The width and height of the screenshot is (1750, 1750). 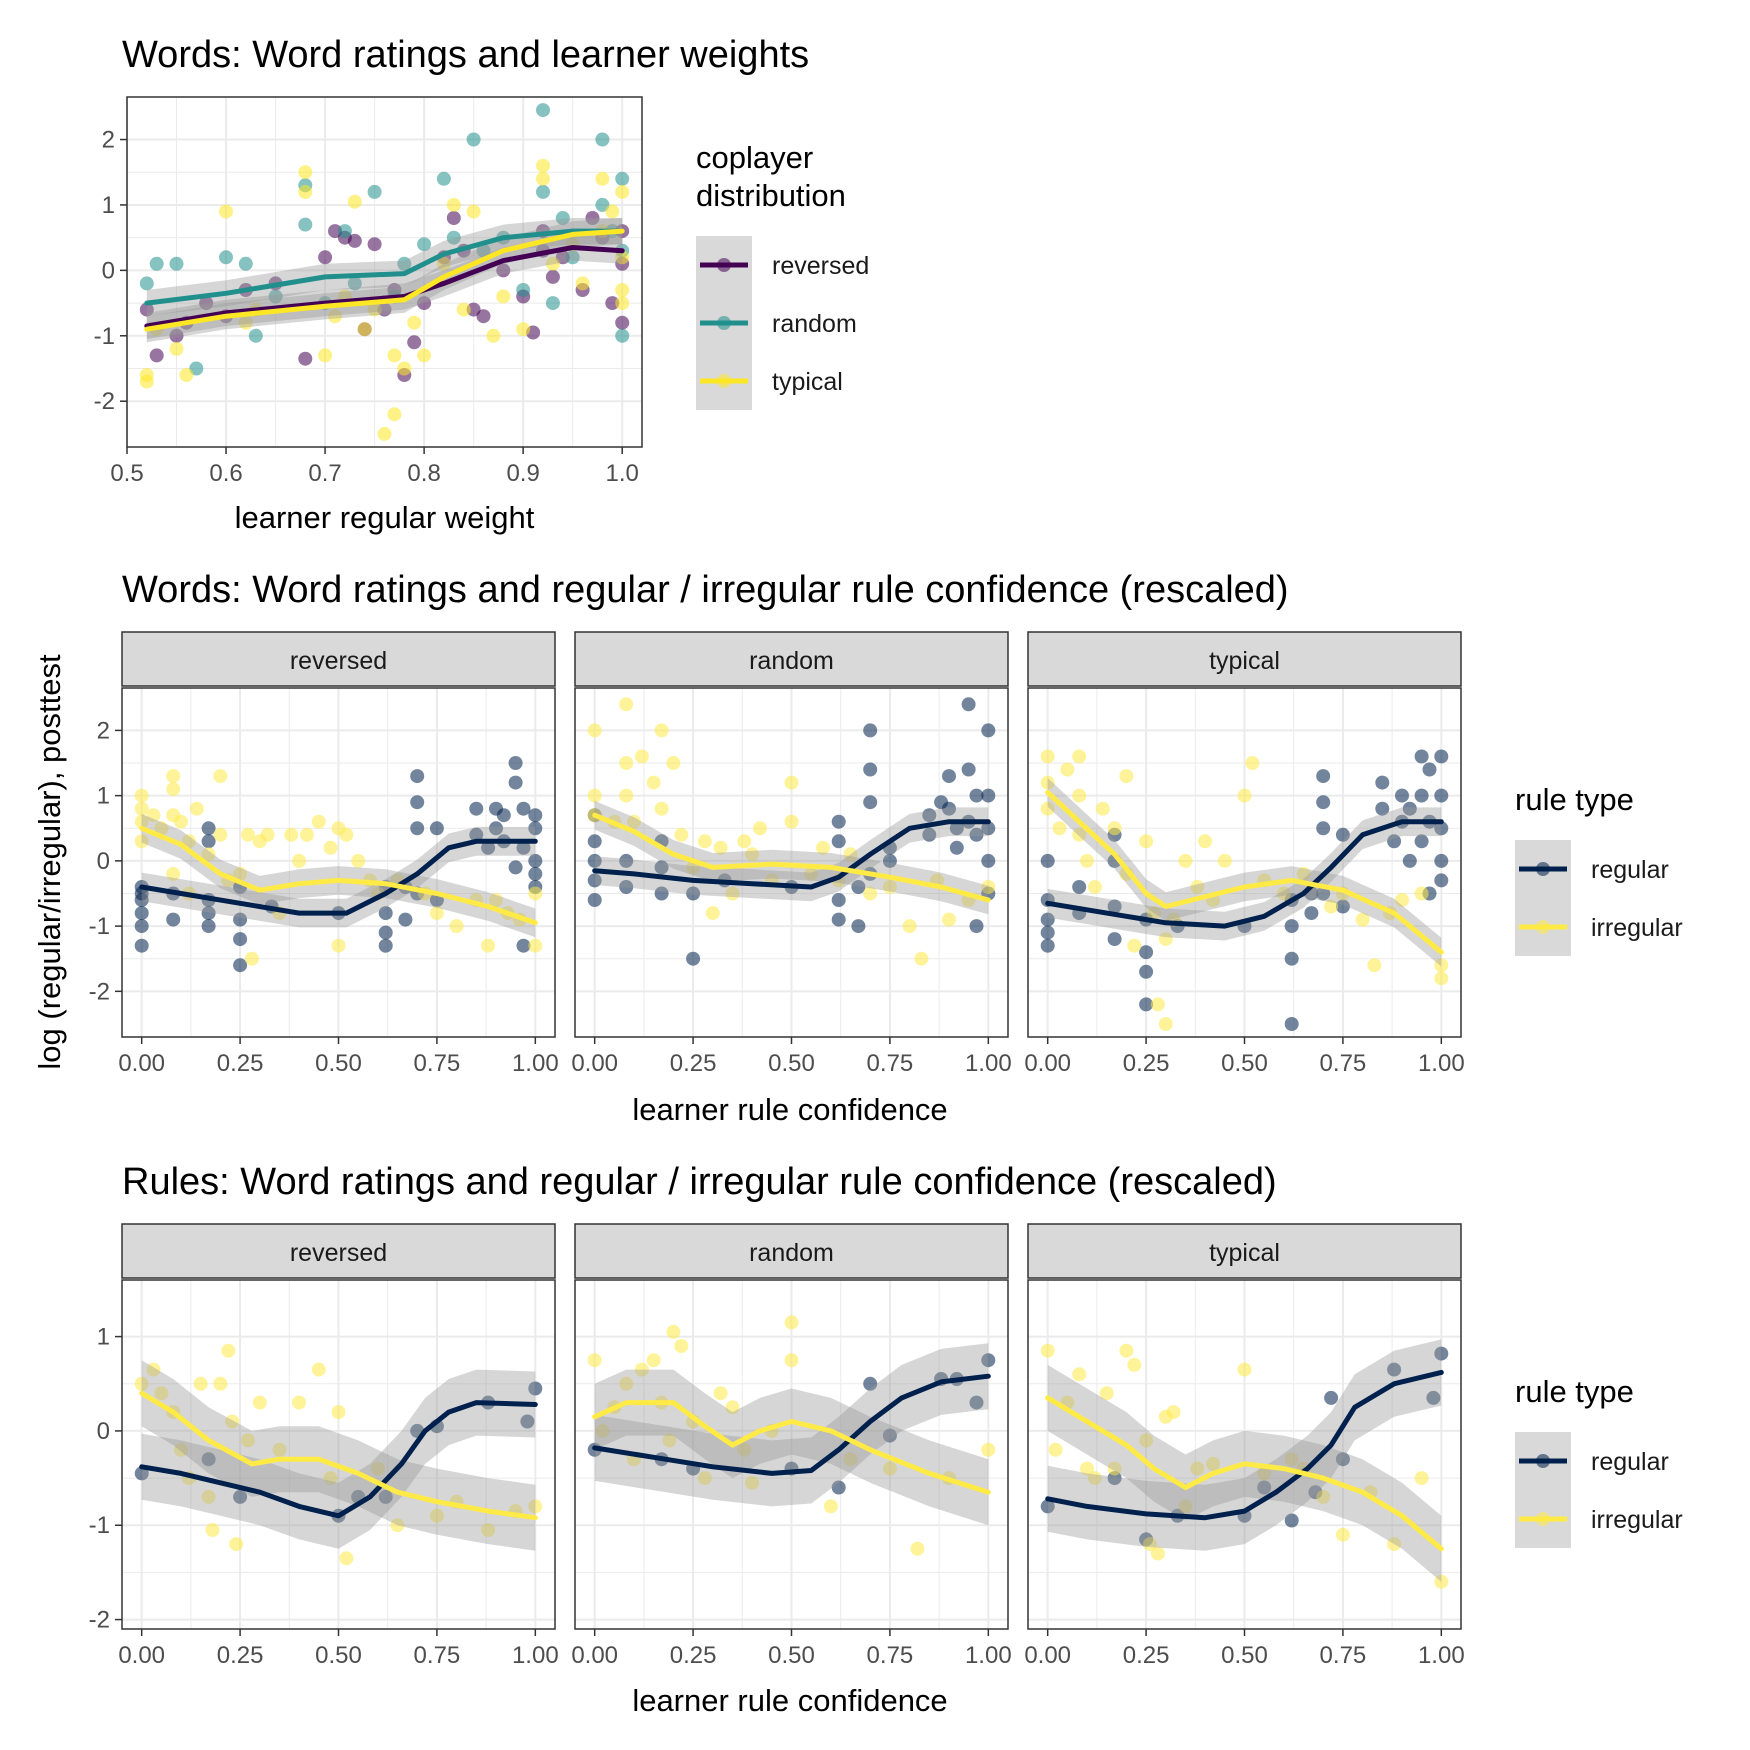 What do you see at coordinates (104, 401) in the screenshot?
I see `y-tick-label: -2` at bounding box center [104, 401].